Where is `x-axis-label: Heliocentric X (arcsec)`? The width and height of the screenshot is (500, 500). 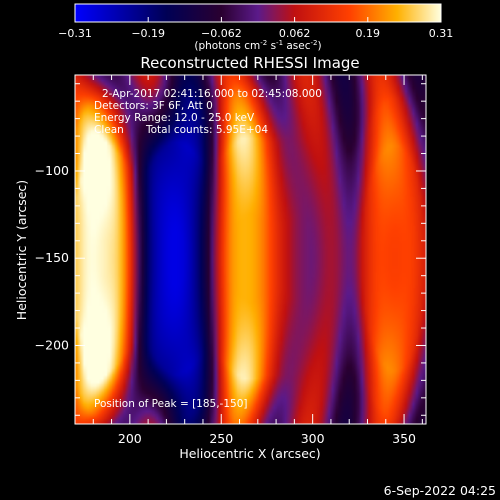 x-axis-label: Heliocentric X (arcsec) is located at coordinates (249, 453).